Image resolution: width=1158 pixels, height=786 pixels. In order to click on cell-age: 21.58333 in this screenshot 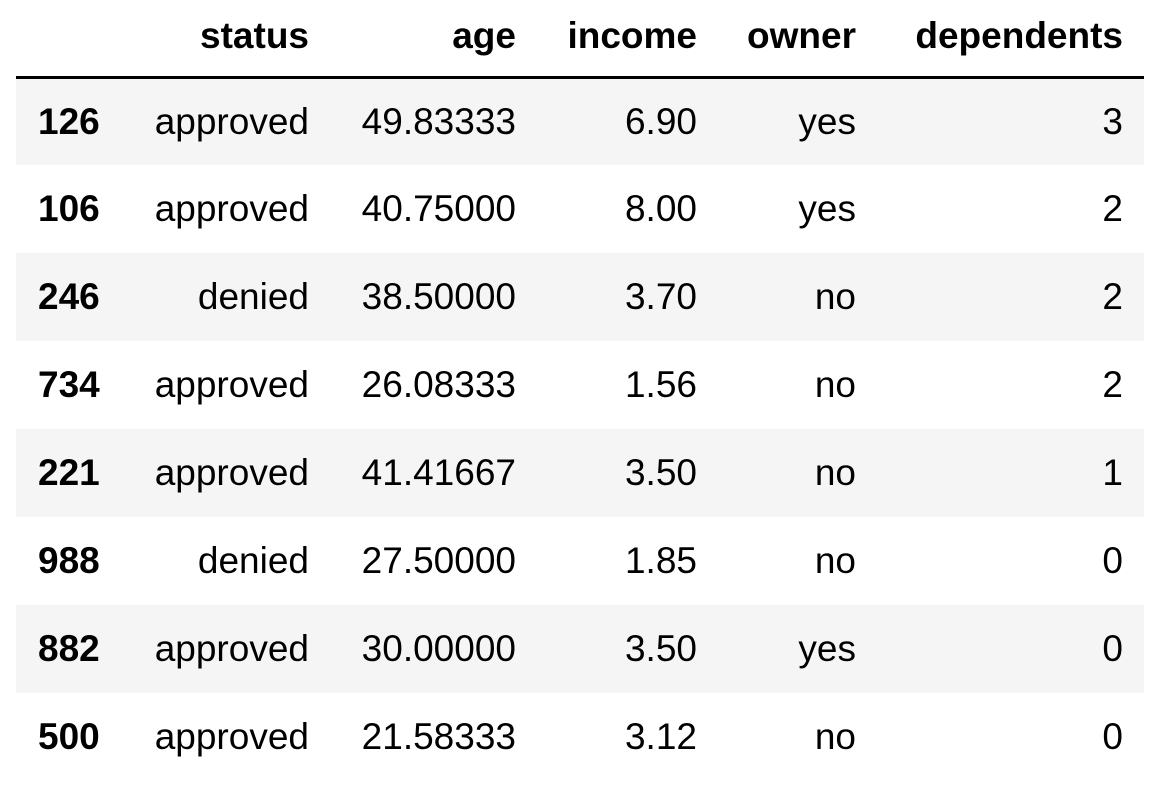, I will do `click(433, 737)`.